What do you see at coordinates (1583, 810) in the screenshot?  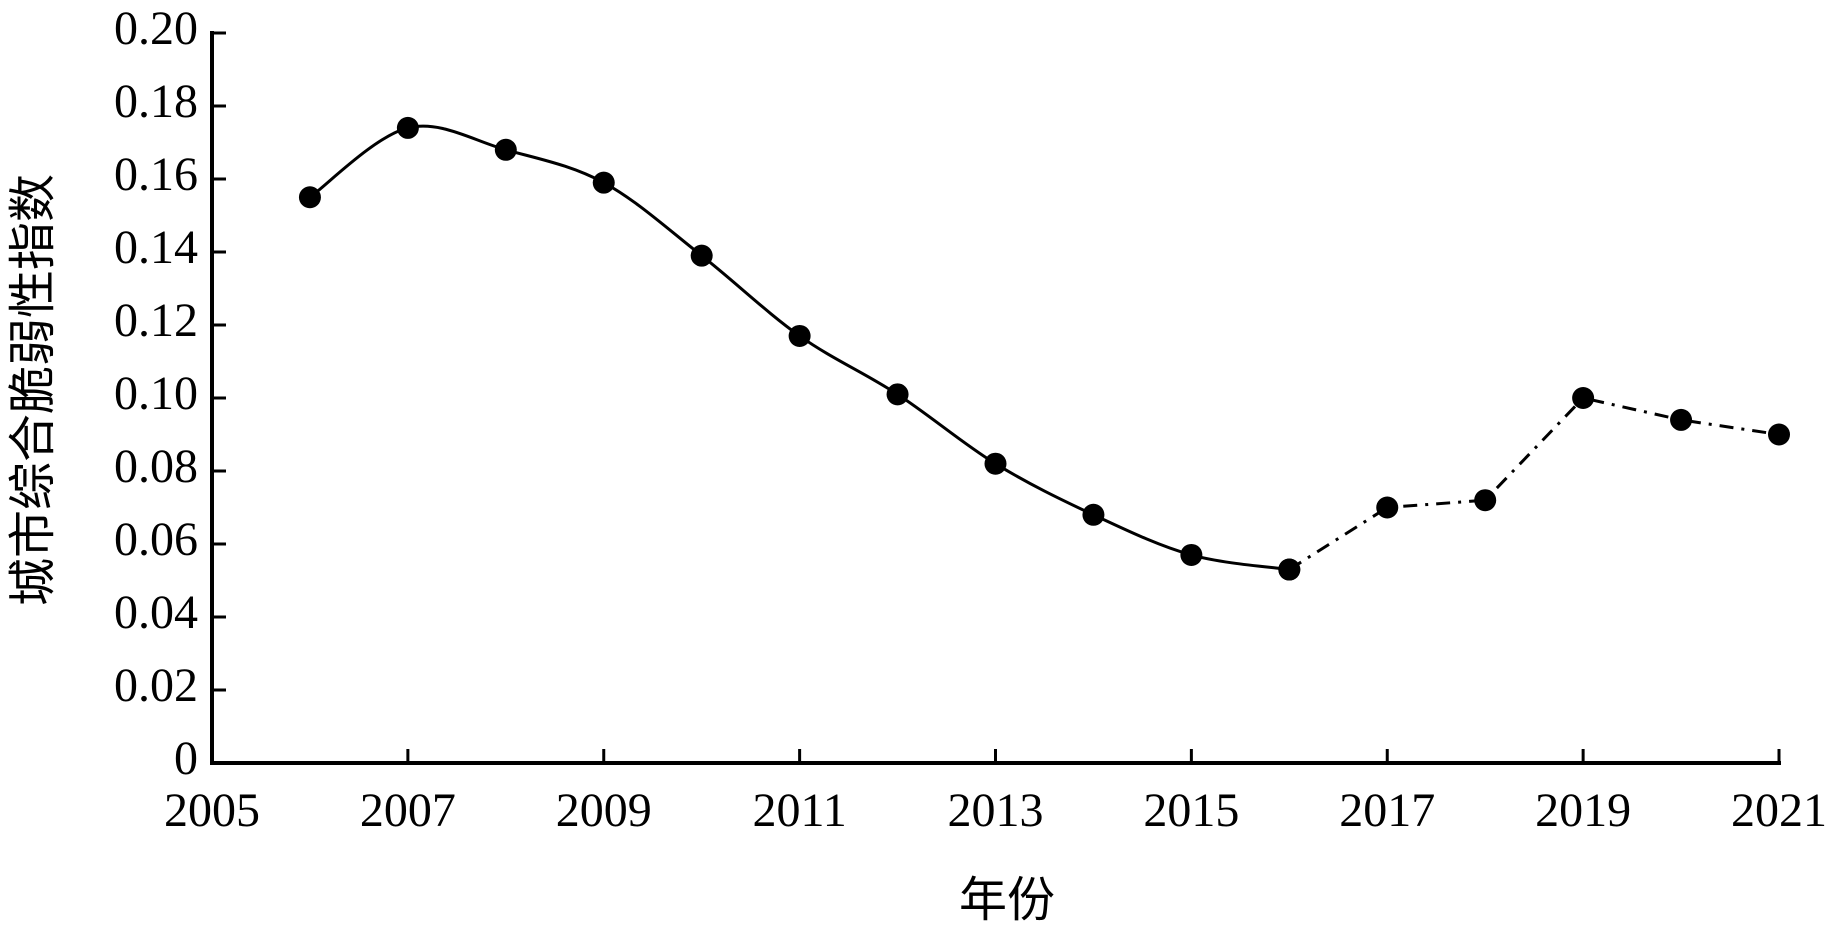 I see `x-tick-label: 2019` at bounding box center [1583, 810].